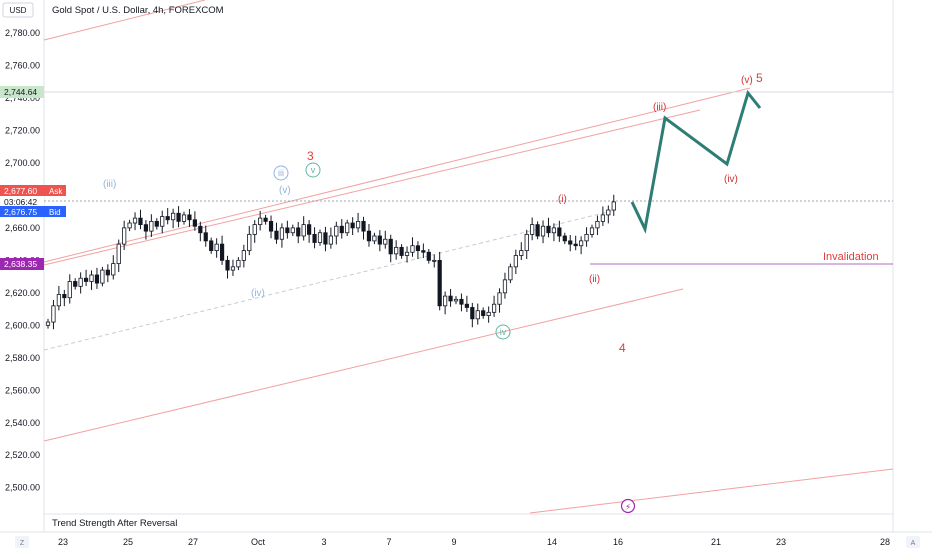 The height and width of the screenshot is (550, 932). What do you see at coordinates (18, 10) in the screenshot?
I see `currency-badge` at bounding box center [18, 10].